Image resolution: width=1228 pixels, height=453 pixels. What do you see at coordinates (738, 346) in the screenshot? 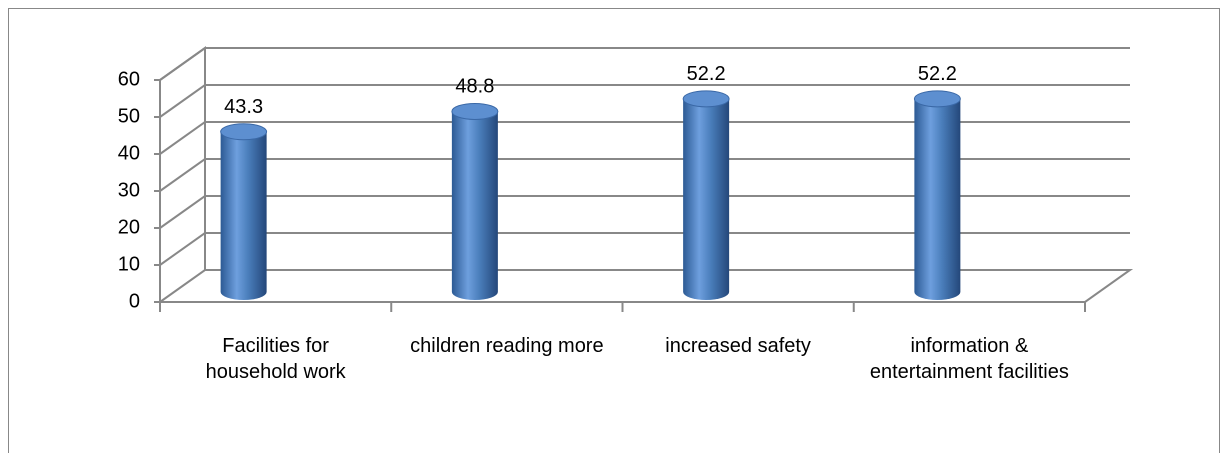
I see `x-tick-label: increased safety` at bounding box center [738, 346].